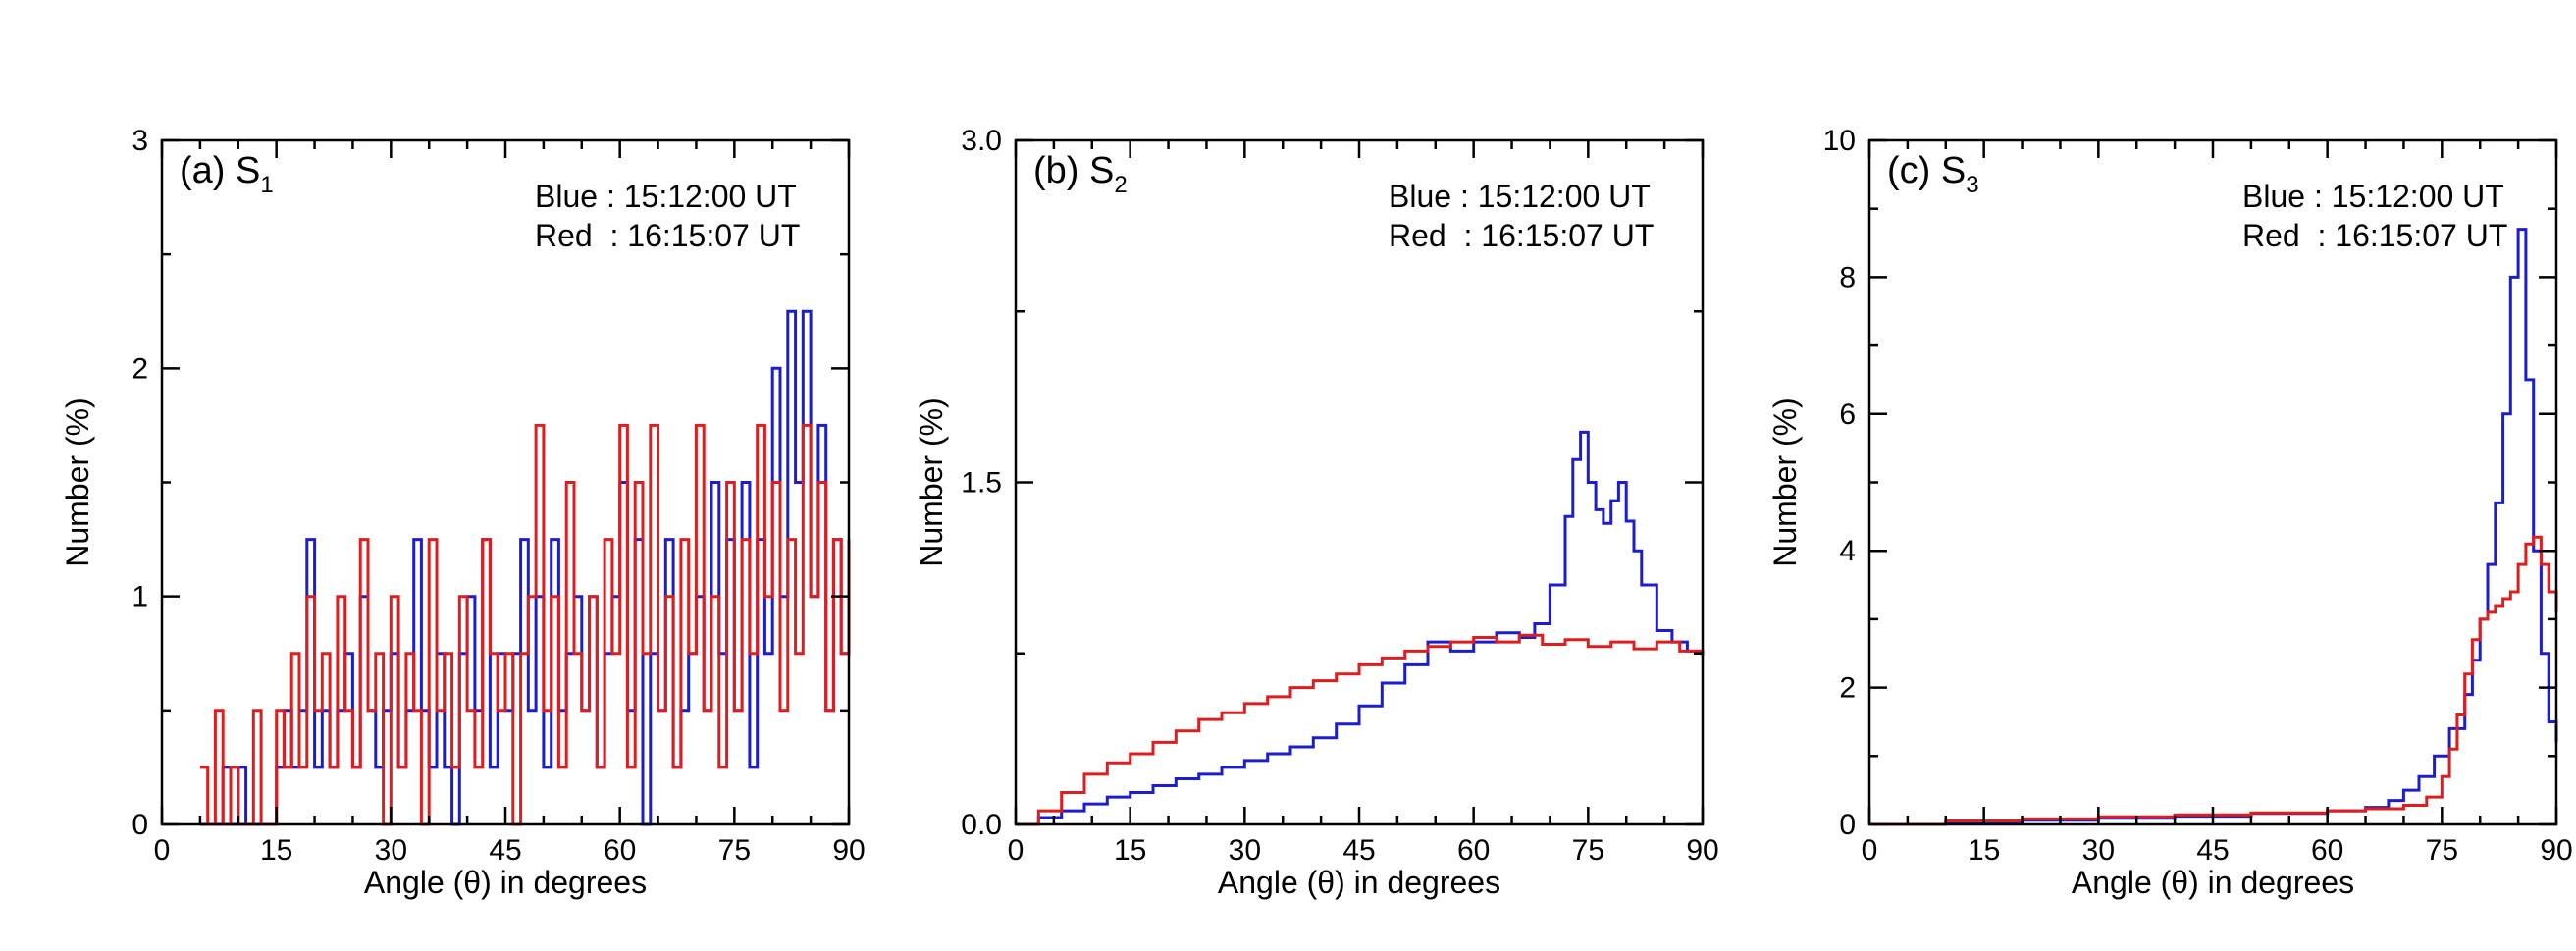 This screenshot has height=951, width=2576. I want to click on y-tick-label: 1.5, so click(981, 484).